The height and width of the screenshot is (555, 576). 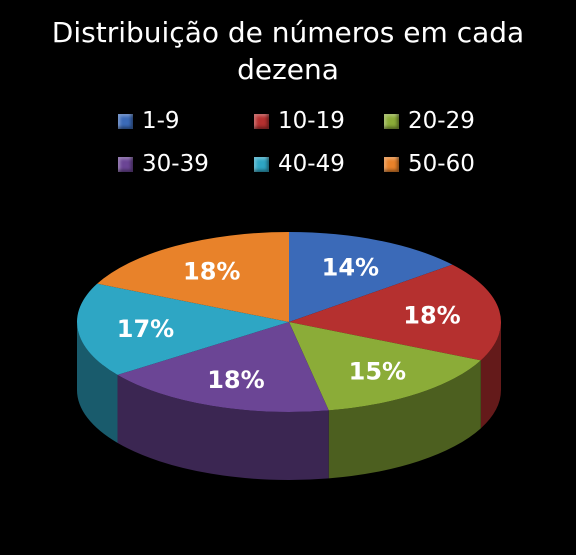 I want to click on legend-label: 10-19, so click(x=311, y=121).